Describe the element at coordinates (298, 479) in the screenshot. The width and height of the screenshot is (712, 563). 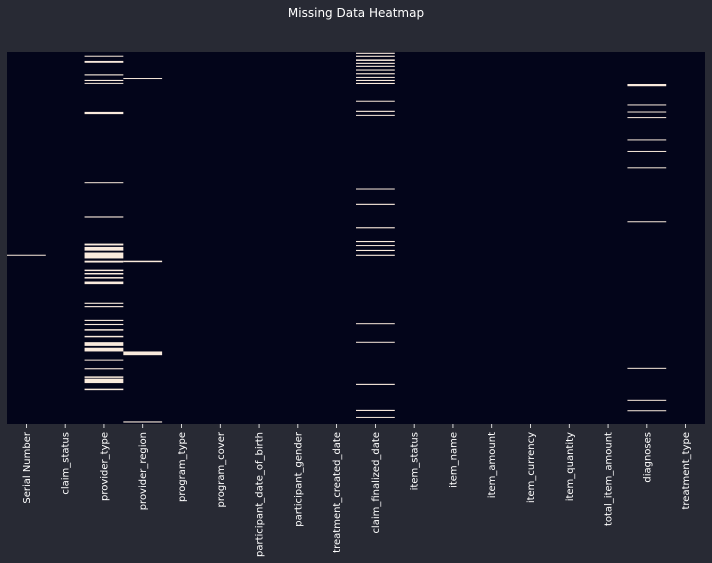
I see `x-tick-label-participant-gender: participant_gender` at that location.